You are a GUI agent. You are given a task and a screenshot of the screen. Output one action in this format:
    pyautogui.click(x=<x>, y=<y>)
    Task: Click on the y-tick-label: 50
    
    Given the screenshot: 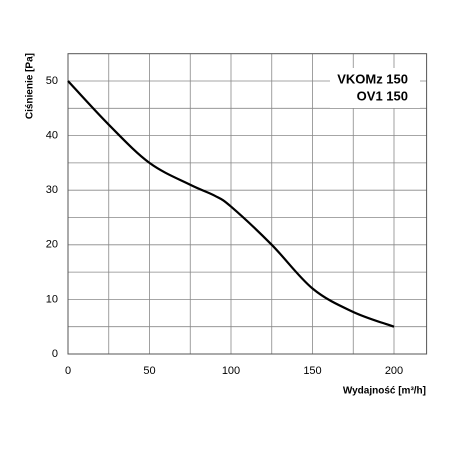 What is the action you would take?
    pyautogui.click(x=52, y=81)
    